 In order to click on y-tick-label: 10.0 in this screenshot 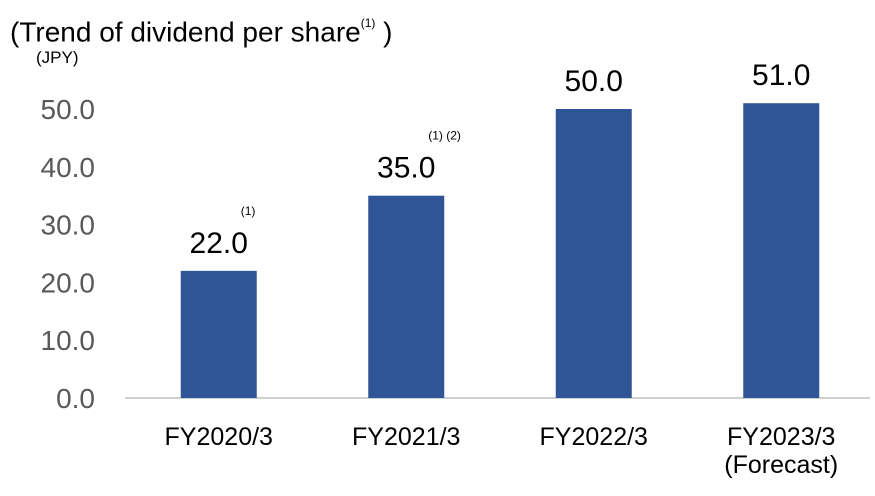, I will do `click(68, 340)`.